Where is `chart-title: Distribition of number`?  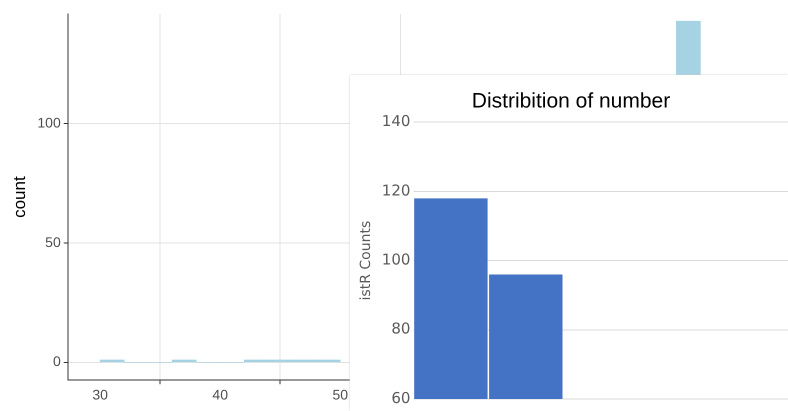 chart-title: Distribition of number is located at coordinates (571, 100).